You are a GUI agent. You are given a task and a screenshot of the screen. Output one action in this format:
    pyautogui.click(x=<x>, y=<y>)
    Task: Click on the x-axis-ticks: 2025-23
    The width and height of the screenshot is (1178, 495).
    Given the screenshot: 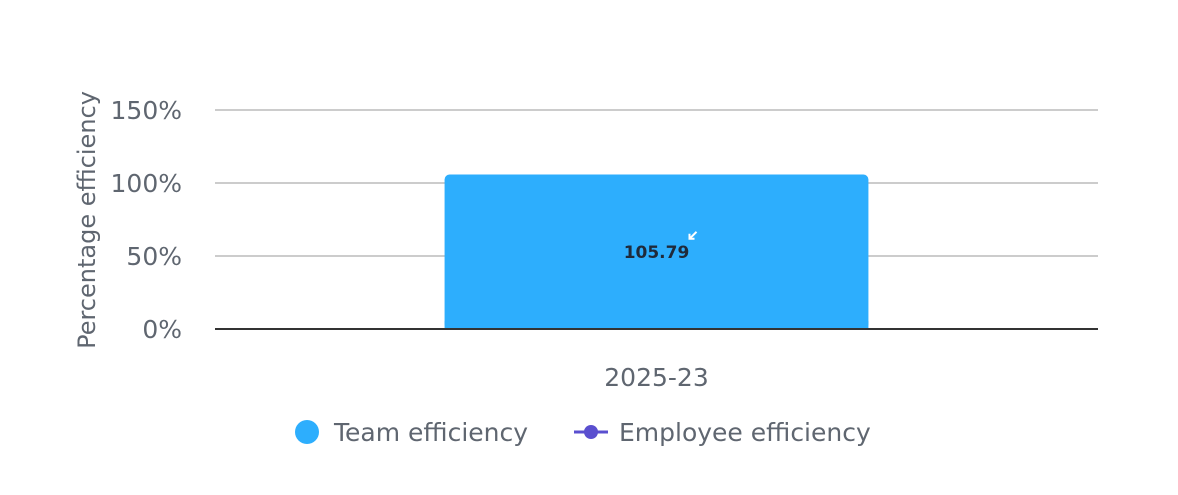 What is the action you would take?
    pyautogui.click(x=656, y=377)
    